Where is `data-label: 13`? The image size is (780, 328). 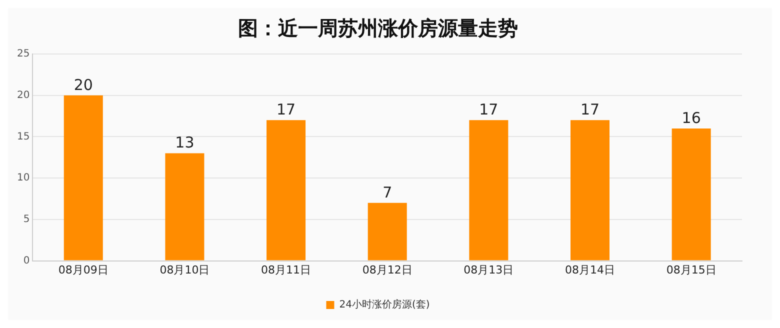
data-label: 13 is located at coordinates (184, 143).